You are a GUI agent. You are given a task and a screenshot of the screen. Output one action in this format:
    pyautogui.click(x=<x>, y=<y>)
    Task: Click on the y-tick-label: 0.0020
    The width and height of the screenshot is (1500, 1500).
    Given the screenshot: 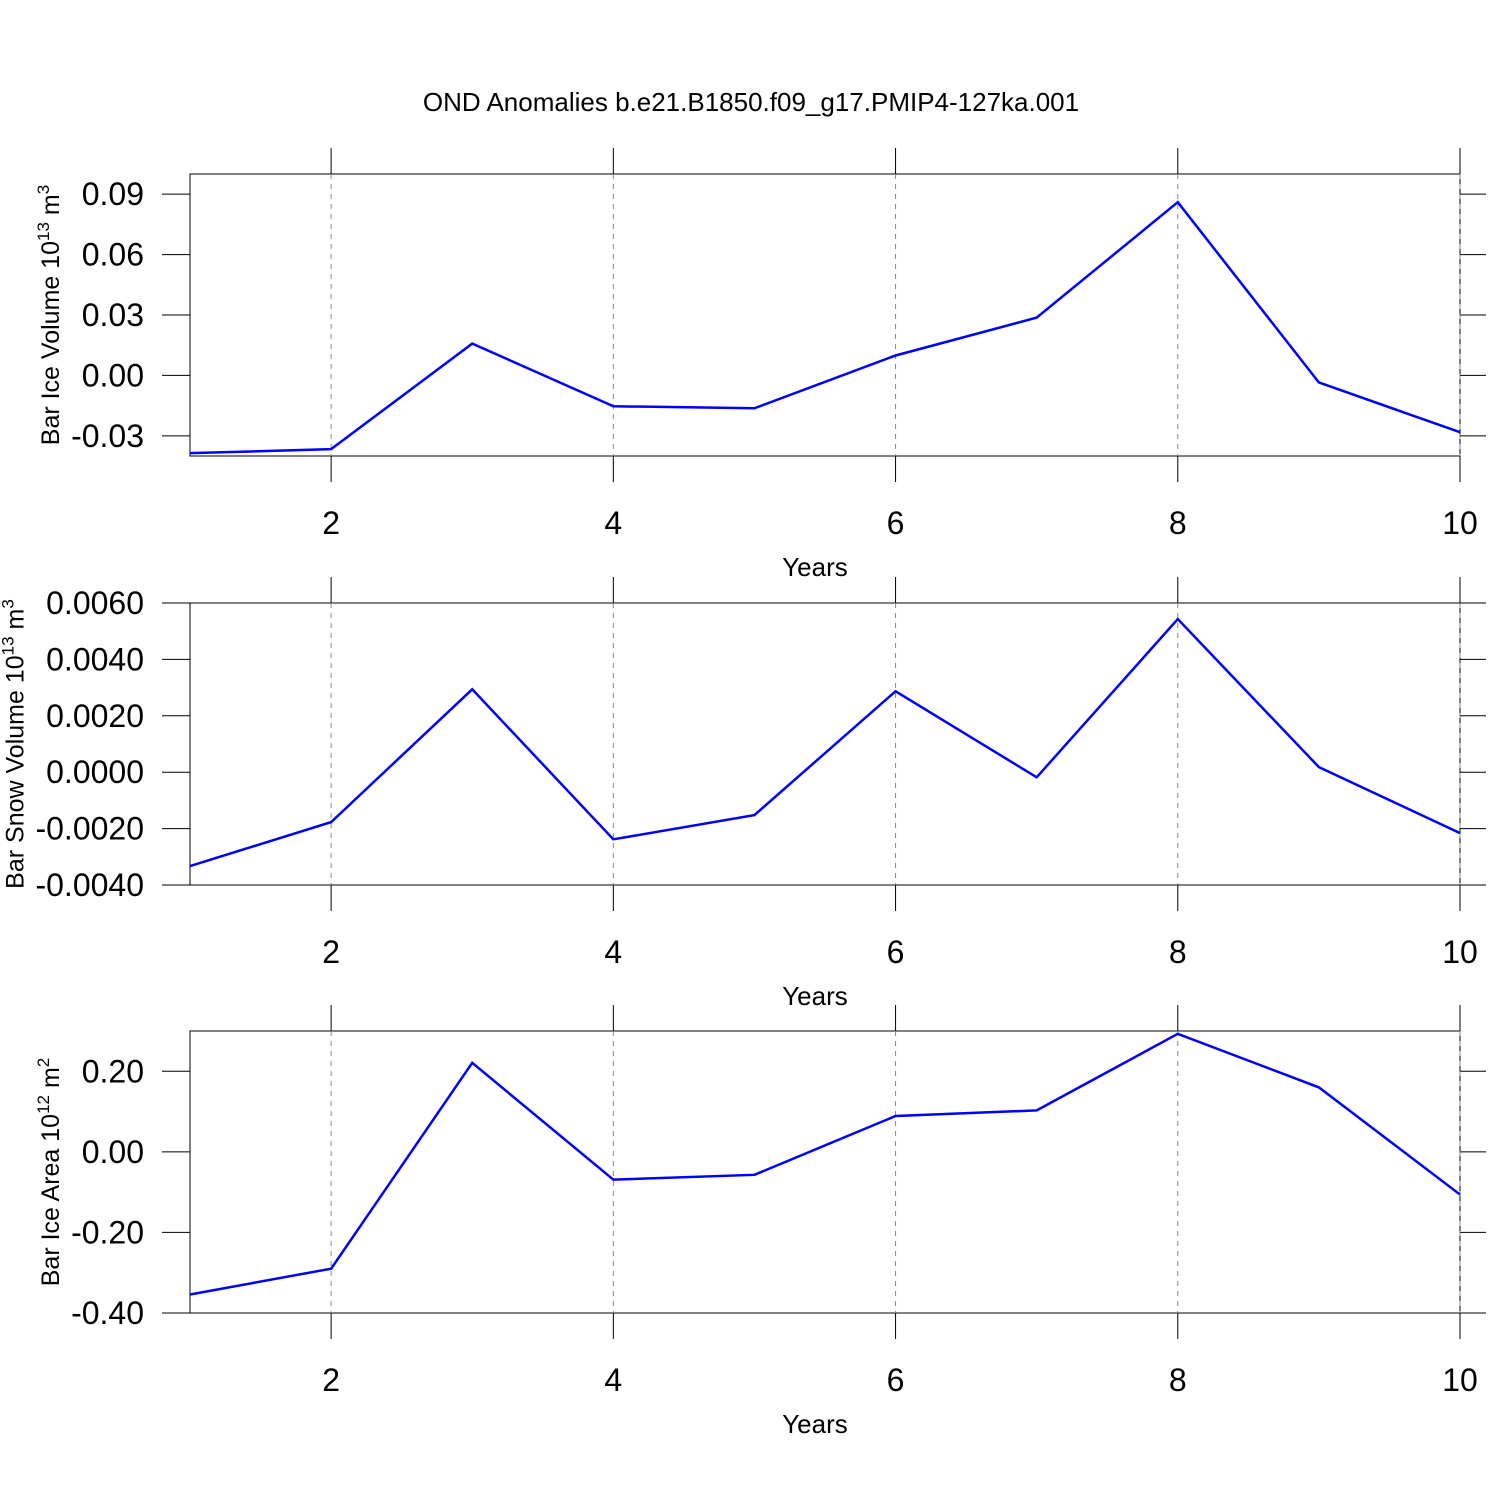 What is the action you would take?
    pyautogui.click(x=95, y=716)
    